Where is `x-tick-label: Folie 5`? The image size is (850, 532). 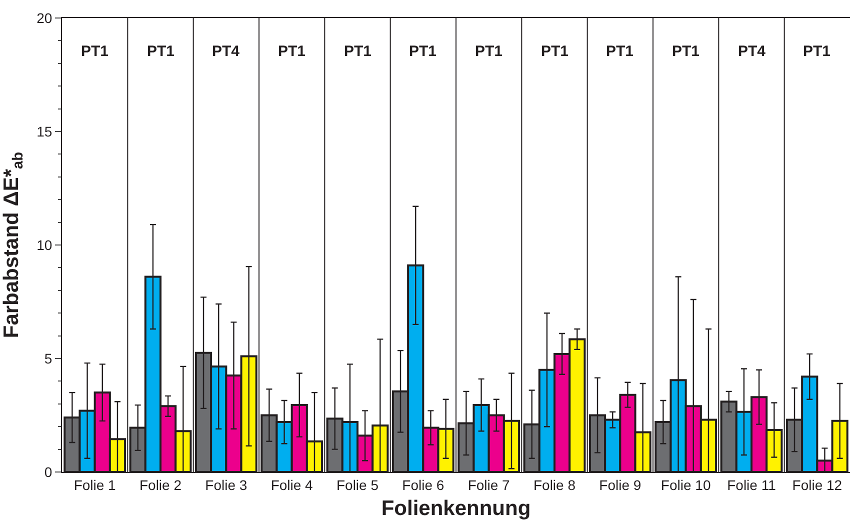 x-tick-label: Folie 5 is located at coordinates (357, 484).